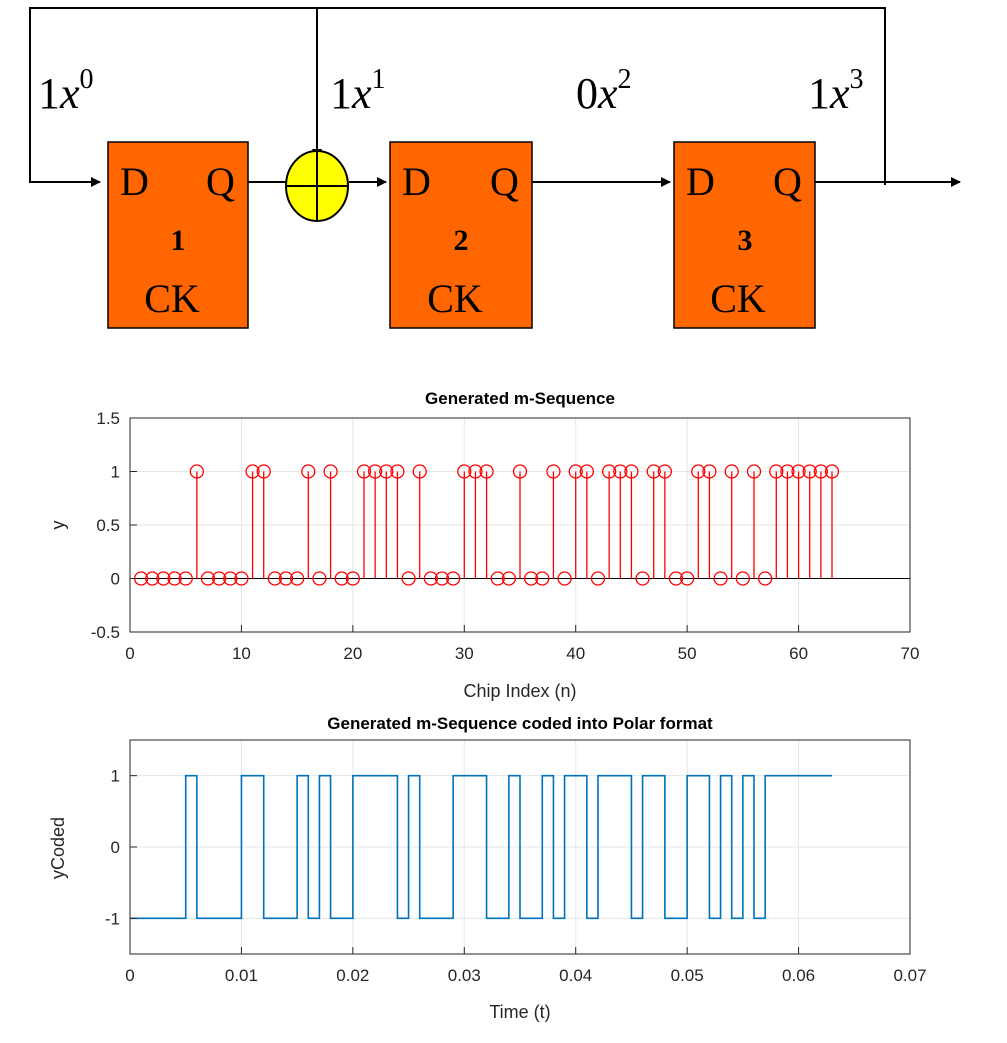  What do you see at coordinates (687, 975) in the screenshot?
I see `x-tick-label: 0.05` at bounding box center [687, 975].